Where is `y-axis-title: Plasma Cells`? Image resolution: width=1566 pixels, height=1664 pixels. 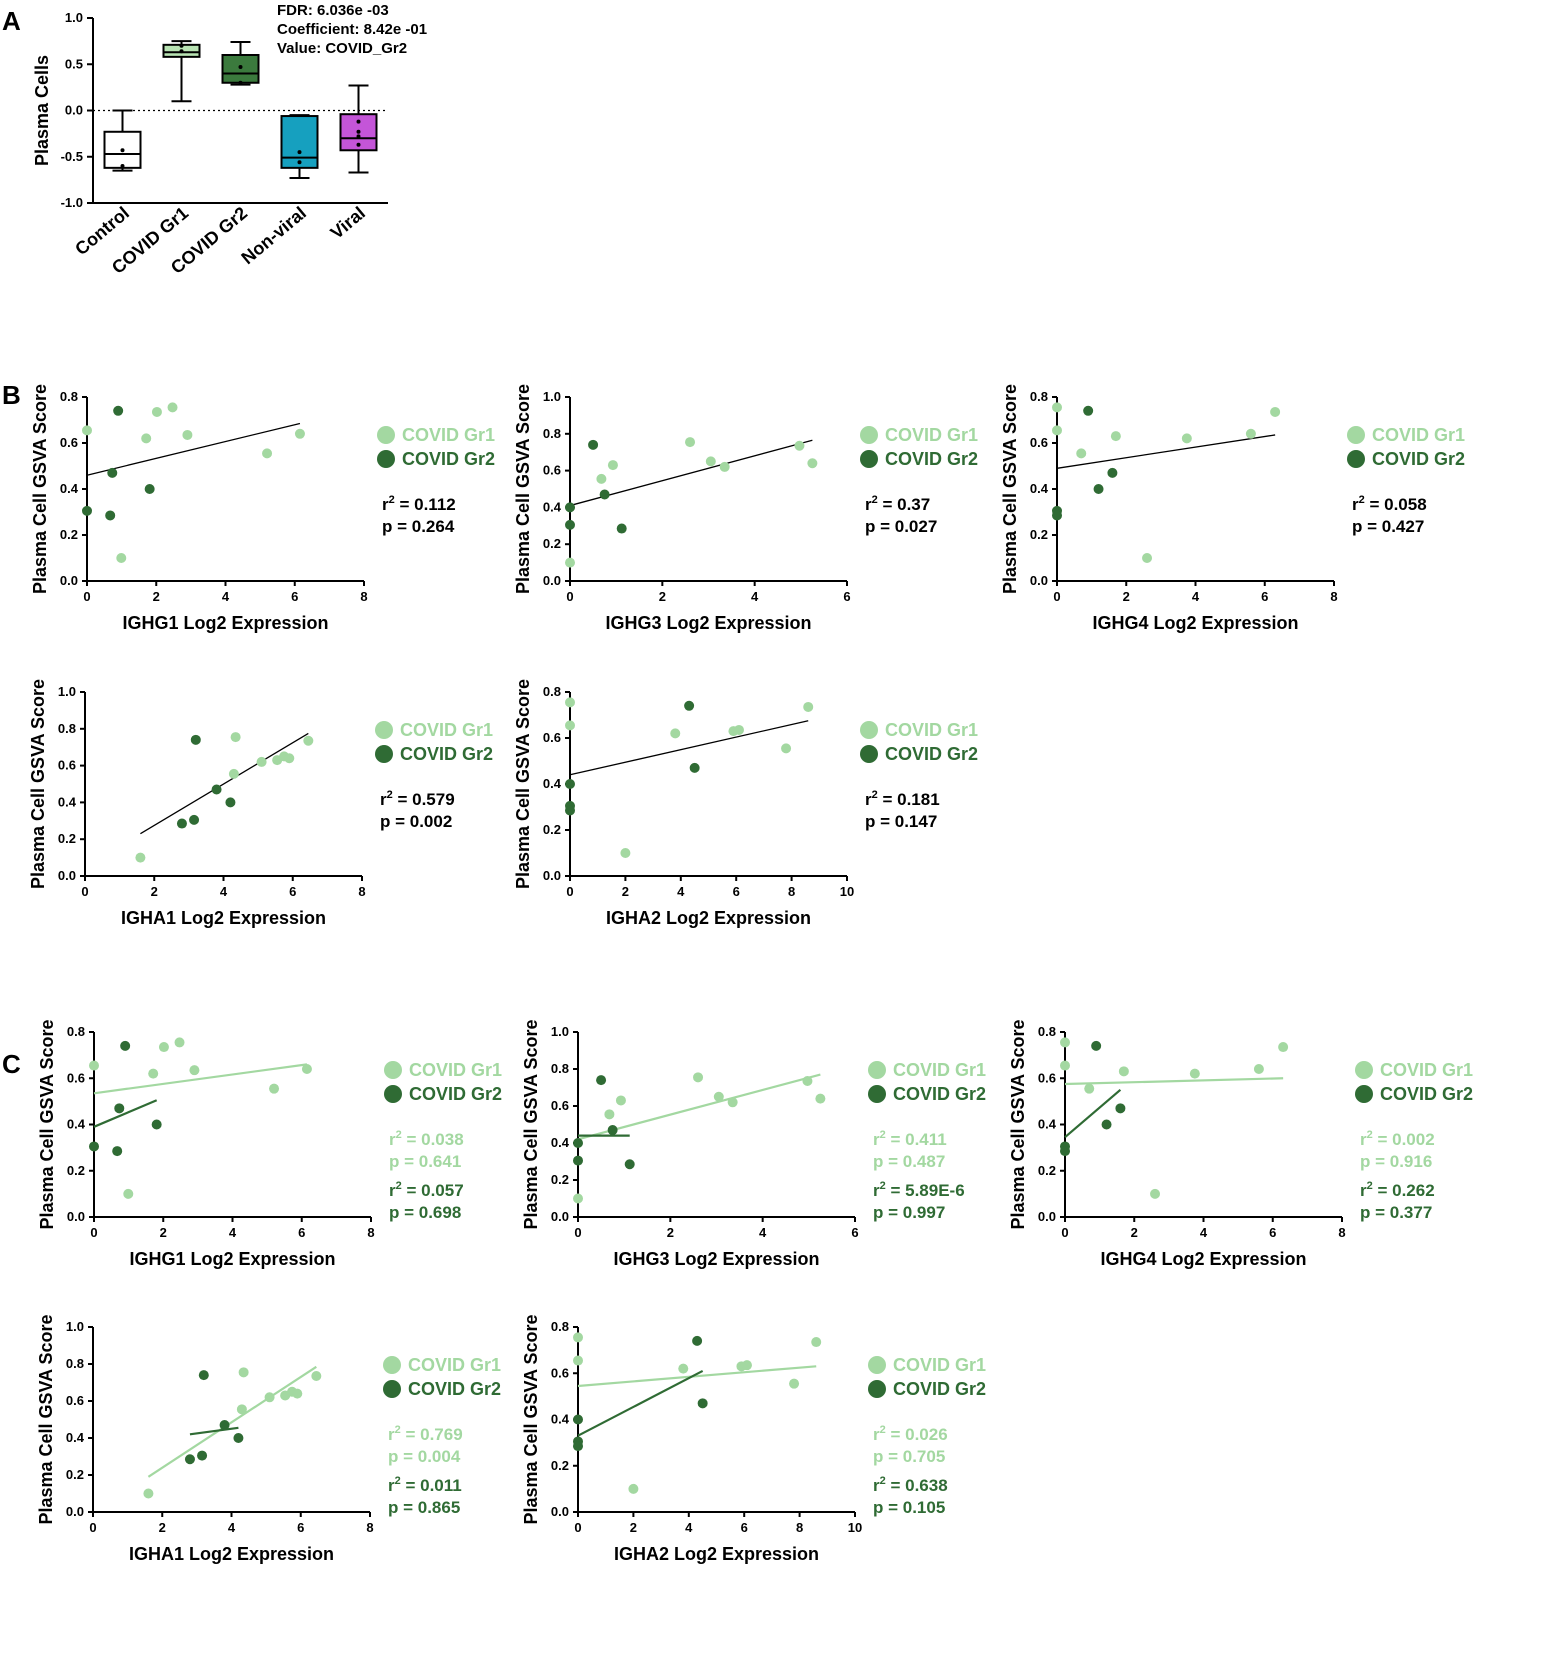 y-axis-title: Plasma Cells is located at coordinates (42, 110).